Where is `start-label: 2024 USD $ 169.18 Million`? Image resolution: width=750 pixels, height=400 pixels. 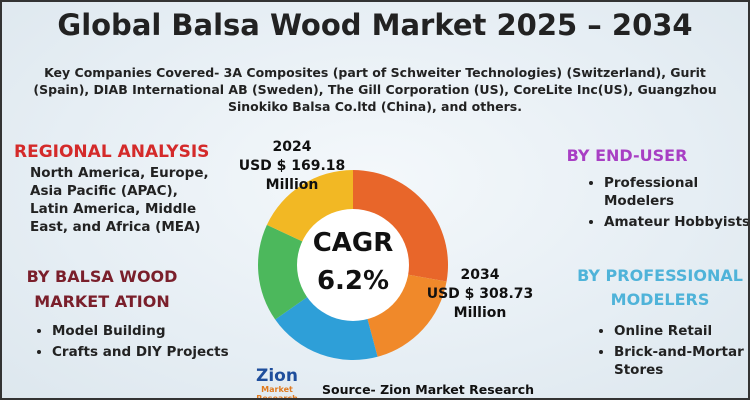 start-label: 2024 USD $ 169.18 Million is located at coordinates (292, 166).